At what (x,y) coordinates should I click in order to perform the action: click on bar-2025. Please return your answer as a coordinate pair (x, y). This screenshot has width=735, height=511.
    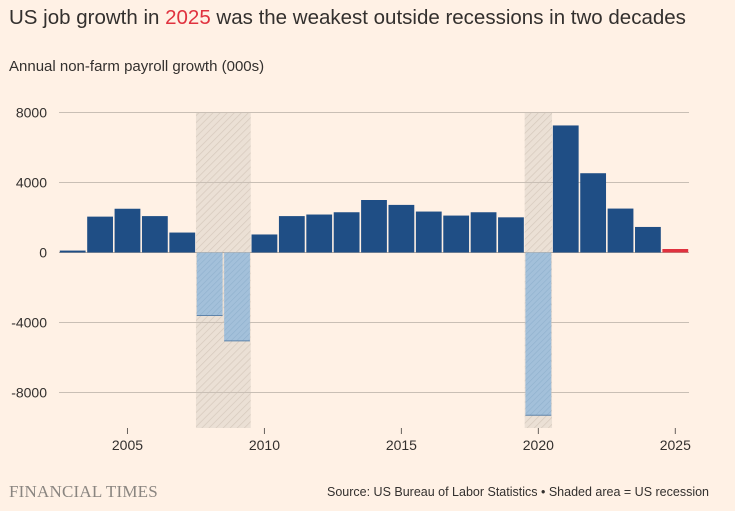
    Looking at the image, I should click on (675, 251).